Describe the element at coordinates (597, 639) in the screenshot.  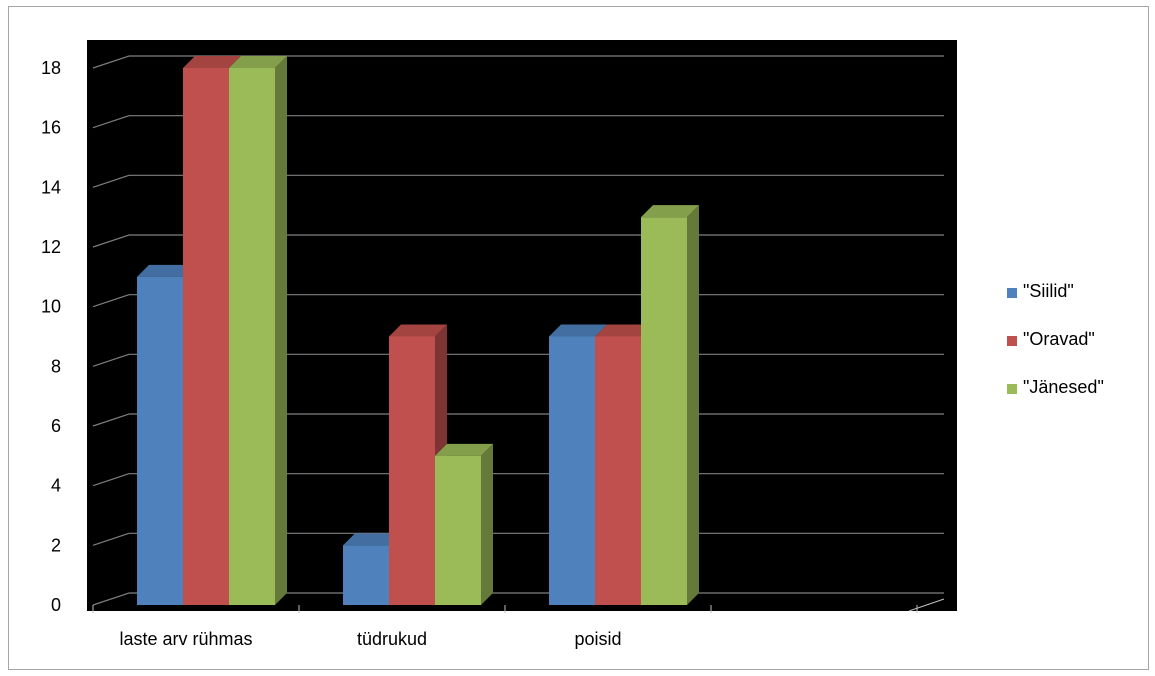
I see `x-tick-label: poisid` at that location.